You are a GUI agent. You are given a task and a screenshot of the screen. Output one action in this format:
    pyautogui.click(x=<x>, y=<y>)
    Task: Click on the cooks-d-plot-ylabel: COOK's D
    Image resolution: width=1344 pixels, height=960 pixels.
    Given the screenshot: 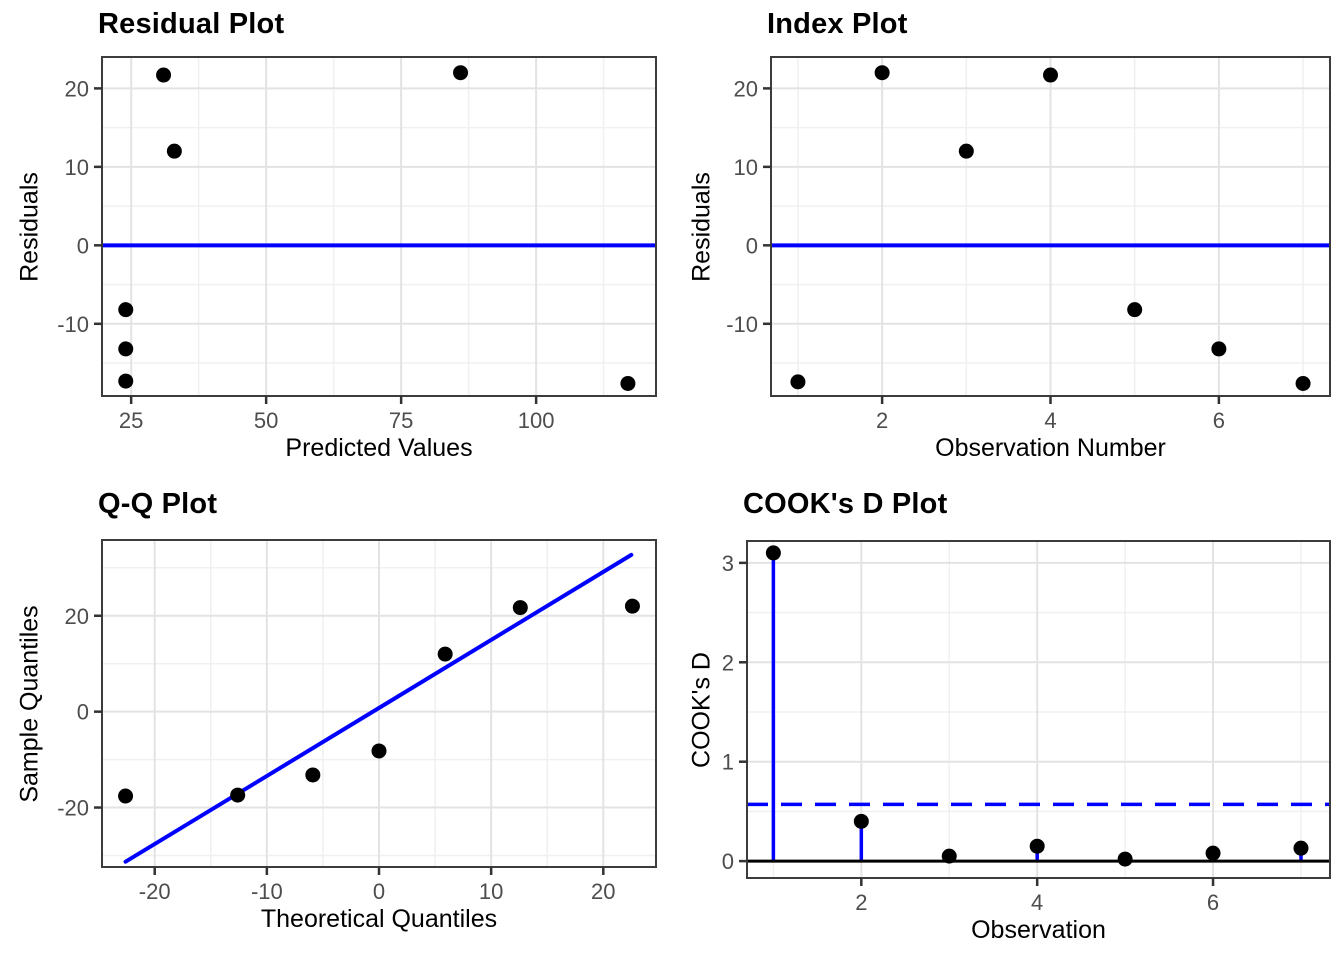 What is the action you would take?
    pyautogui.click(x=701, y=709)
    